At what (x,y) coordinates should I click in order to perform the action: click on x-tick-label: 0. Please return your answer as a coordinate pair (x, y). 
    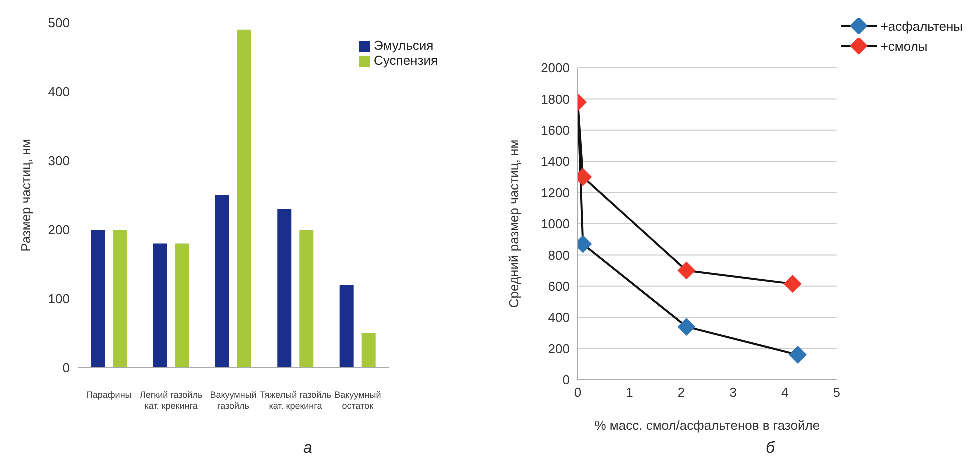
    Looking at the image, I should click on (578, 392).